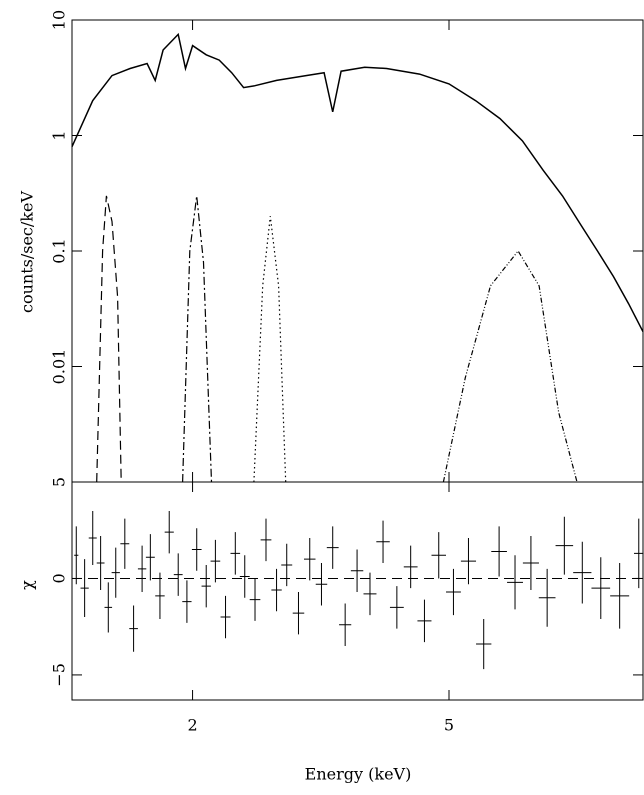  I want to click on y-tick-label: 0.1, so click(59, 250).